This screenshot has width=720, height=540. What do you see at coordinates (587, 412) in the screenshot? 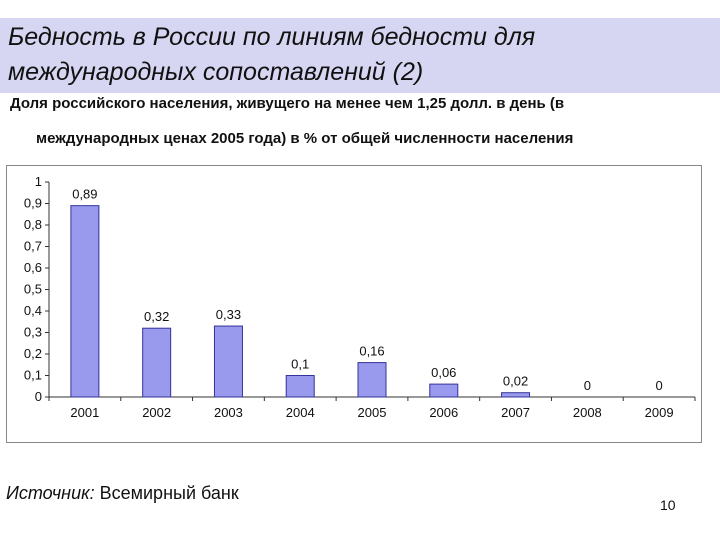
I see `x-category-label-2008: 2008` at bounding box center [587, 412].